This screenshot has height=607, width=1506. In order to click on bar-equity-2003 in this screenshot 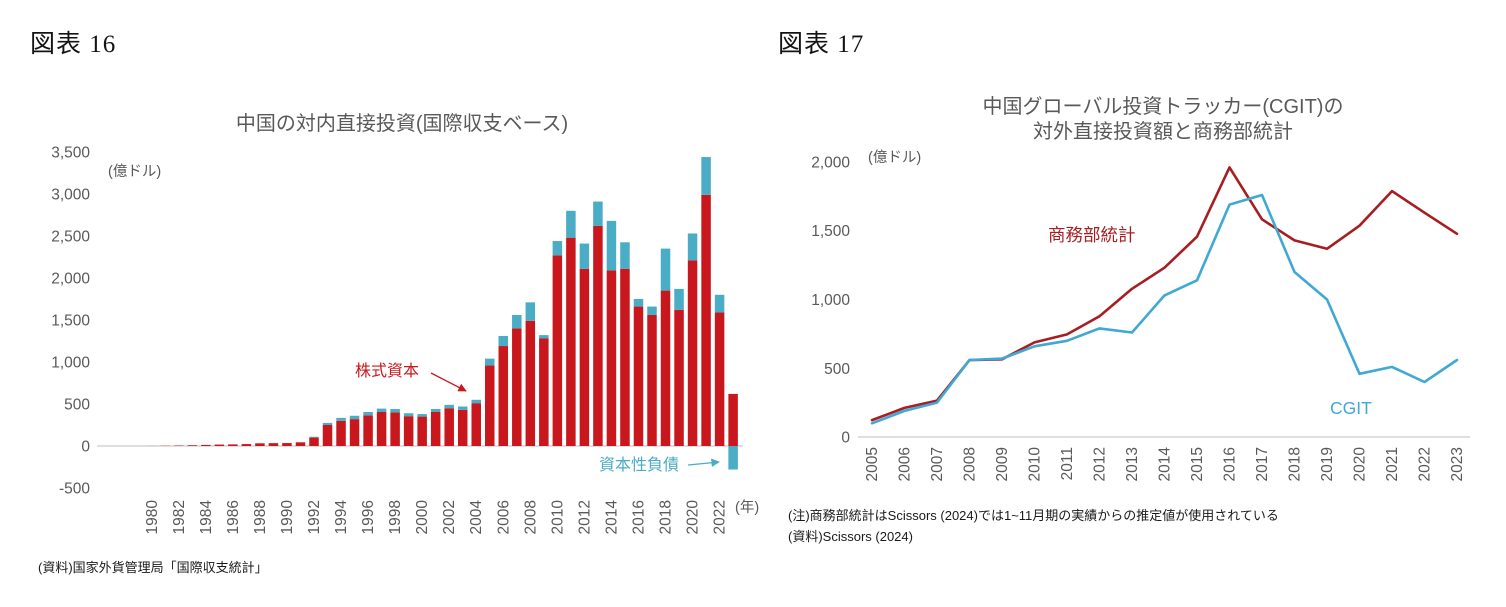, I will do `click(462, 427)`.